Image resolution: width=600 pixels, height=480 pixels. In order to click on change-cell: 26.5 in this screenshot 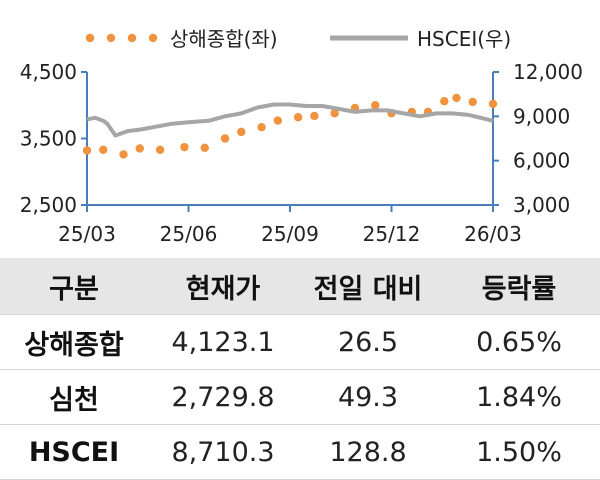, I will do `click(368, 342)`.